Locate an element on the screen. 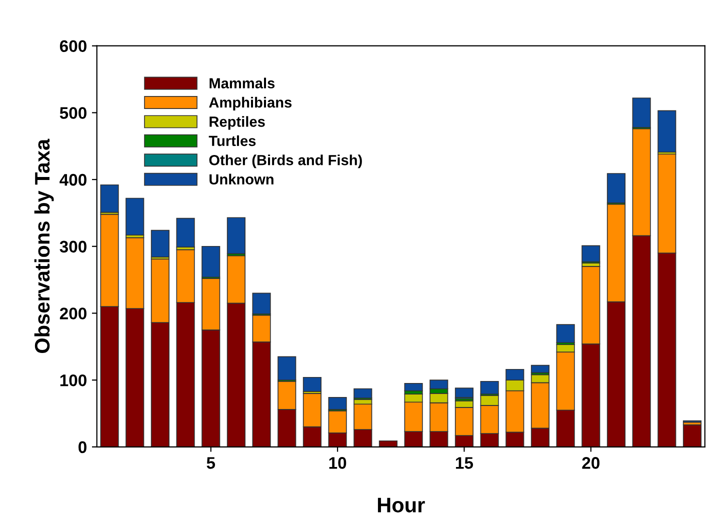  x-tick-label: 5 is located at coordinates (211, 463).